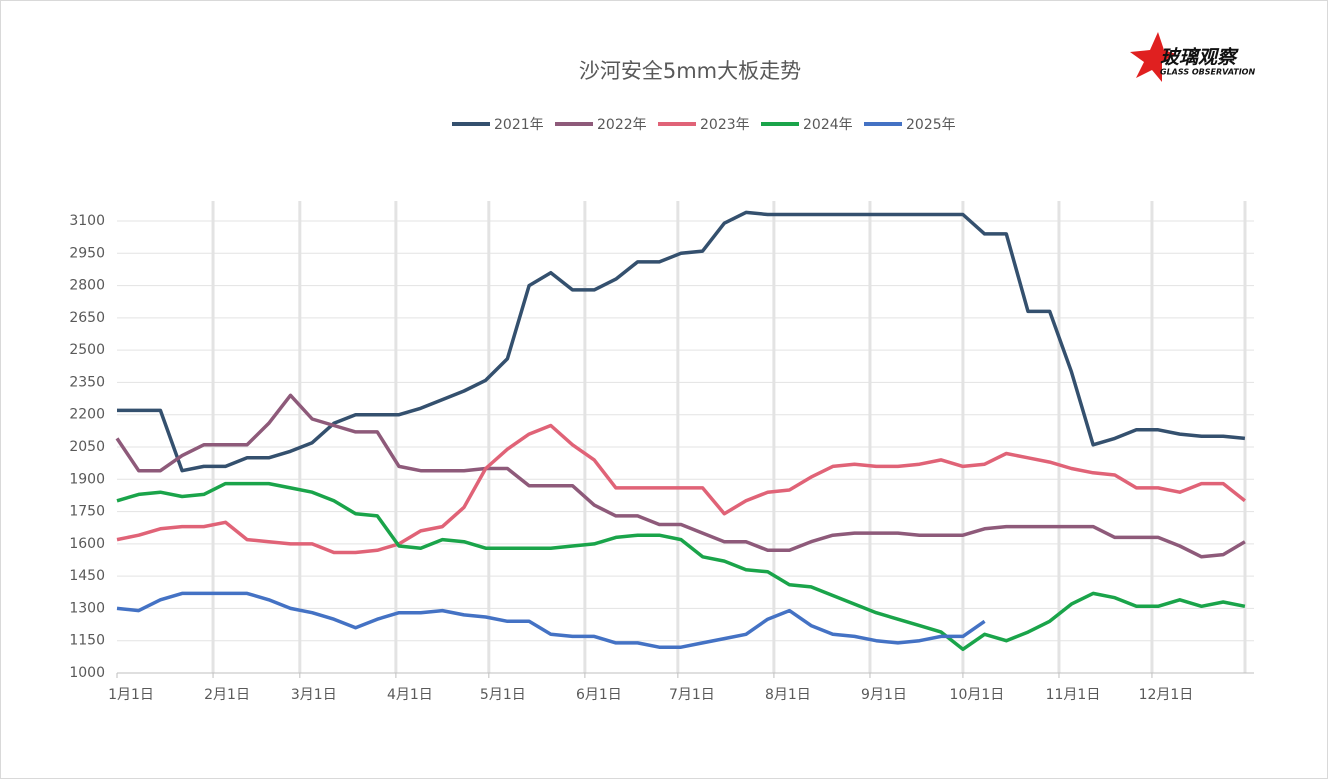  I want to click on x-tick-label: 12月1日, so click(1166, 695).